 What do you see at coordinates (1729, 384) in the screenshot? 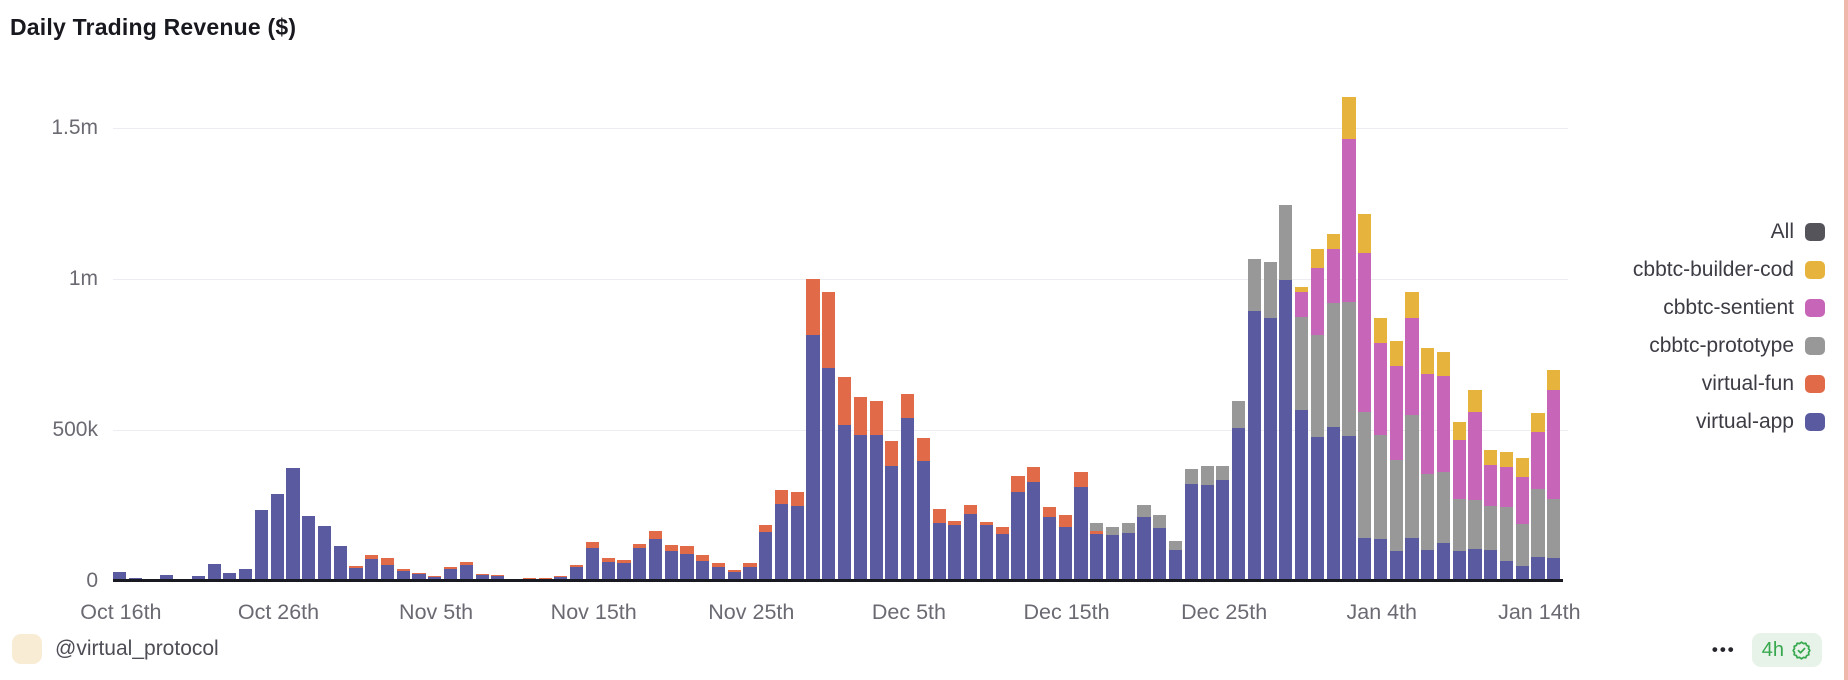
I see `legend-item-virtual-fun: virtual-fun` at bounding box center [1729, 384].